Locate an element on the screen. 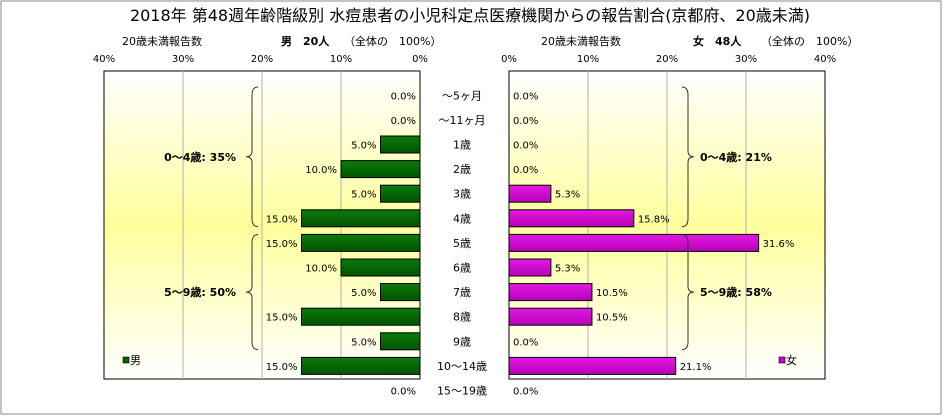 The width and height of the screenshot is (944, 417). female-legend-swatch is located at coordinates (782, 360).